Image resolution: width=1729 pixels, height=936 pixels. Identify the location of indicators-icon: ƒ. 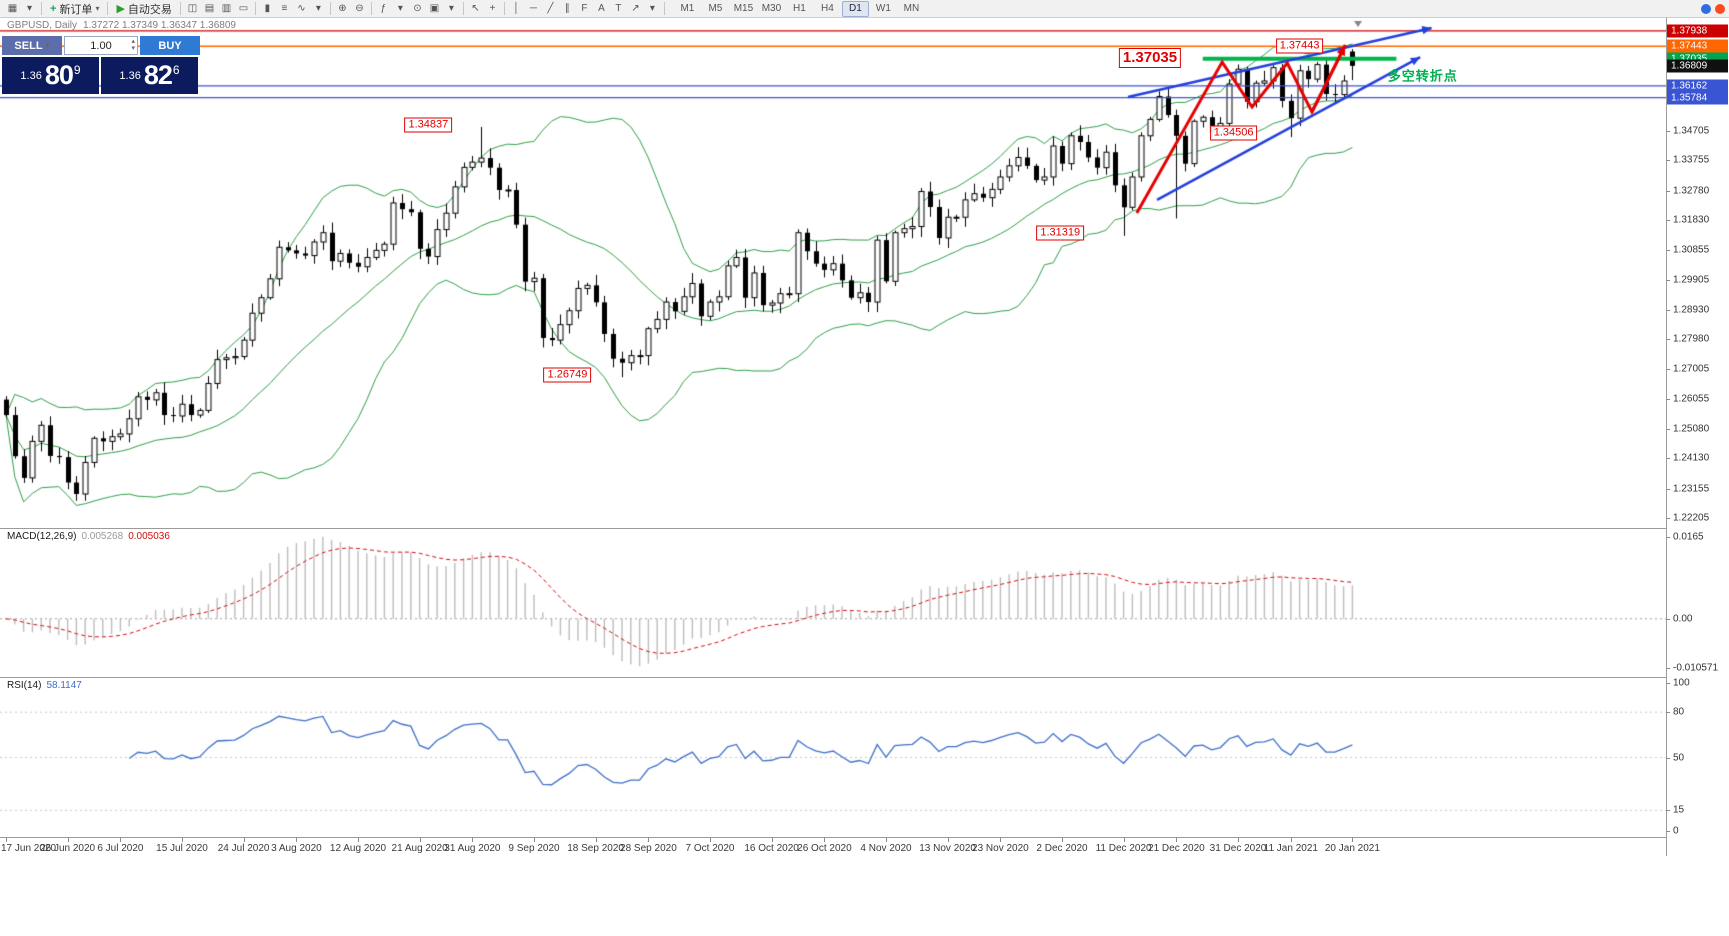
(383, 8).